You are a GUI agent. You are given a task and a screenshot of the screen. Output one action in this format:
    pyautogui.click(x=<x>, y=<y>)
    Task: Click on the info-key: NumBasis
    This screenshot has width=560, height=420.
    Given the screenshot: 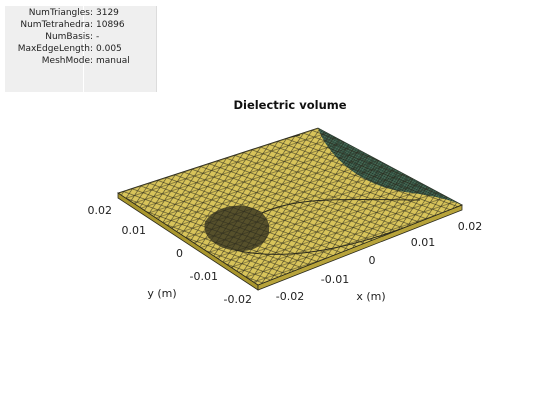 What is the action you would take?
    pyautogui.click(x=67, y=37)
    